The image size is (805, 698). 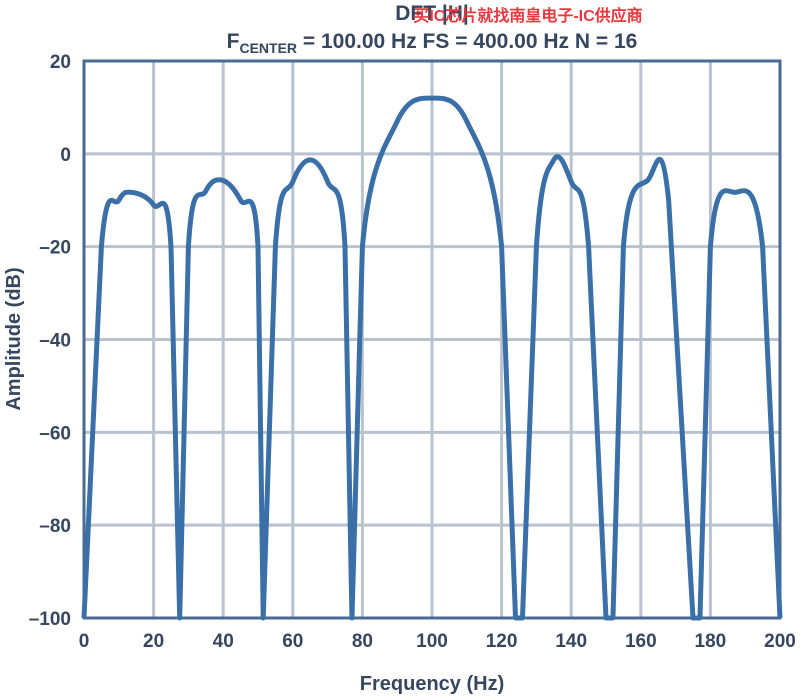 I want to click on x-tick-label: 120, so click(x=502, y=641).